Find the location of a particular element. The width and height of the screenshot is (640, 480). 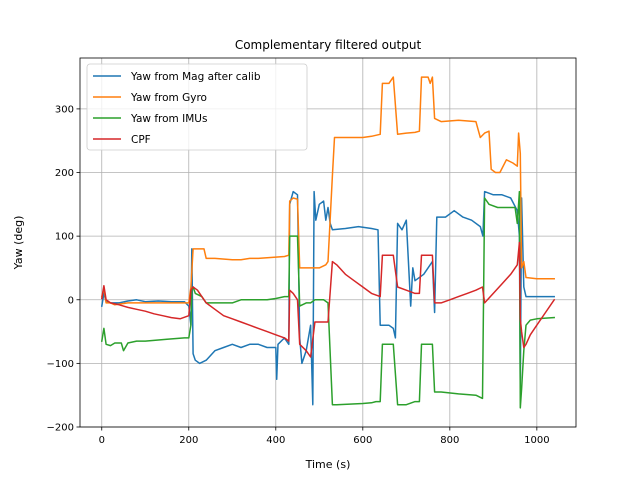

legend-label-yaw-from-gyro: Yaw from Gyro is located at coordinates (168, 98).